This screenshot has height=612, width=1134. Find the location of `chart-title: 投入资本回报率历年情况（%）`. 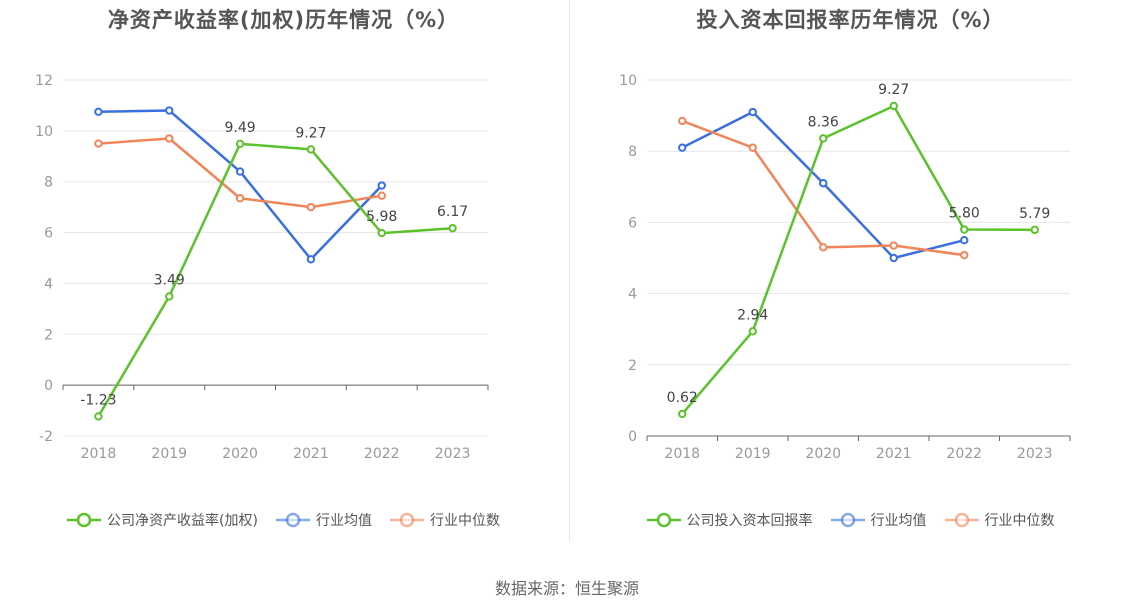

chart-title: 投入资本回报率历年情况（%） is located at coordinates (850, 20).